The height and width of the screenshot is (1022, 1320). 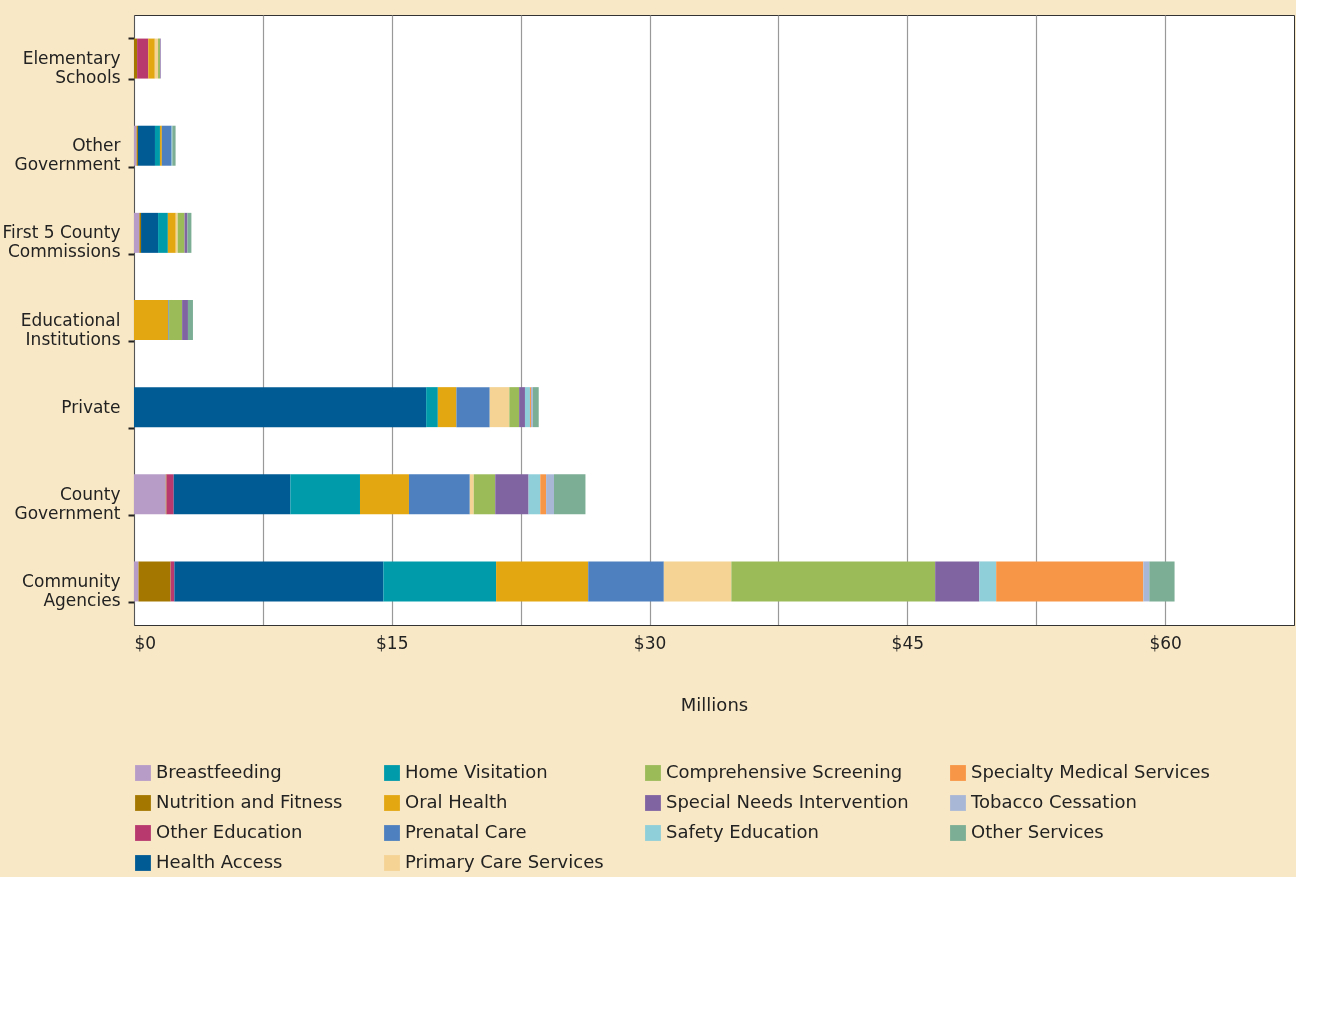 What do you see at coordinates (784, 771) in the screenshot?
I see `legend-label: Comprehensive Screening` at bounding box center [784, 771].